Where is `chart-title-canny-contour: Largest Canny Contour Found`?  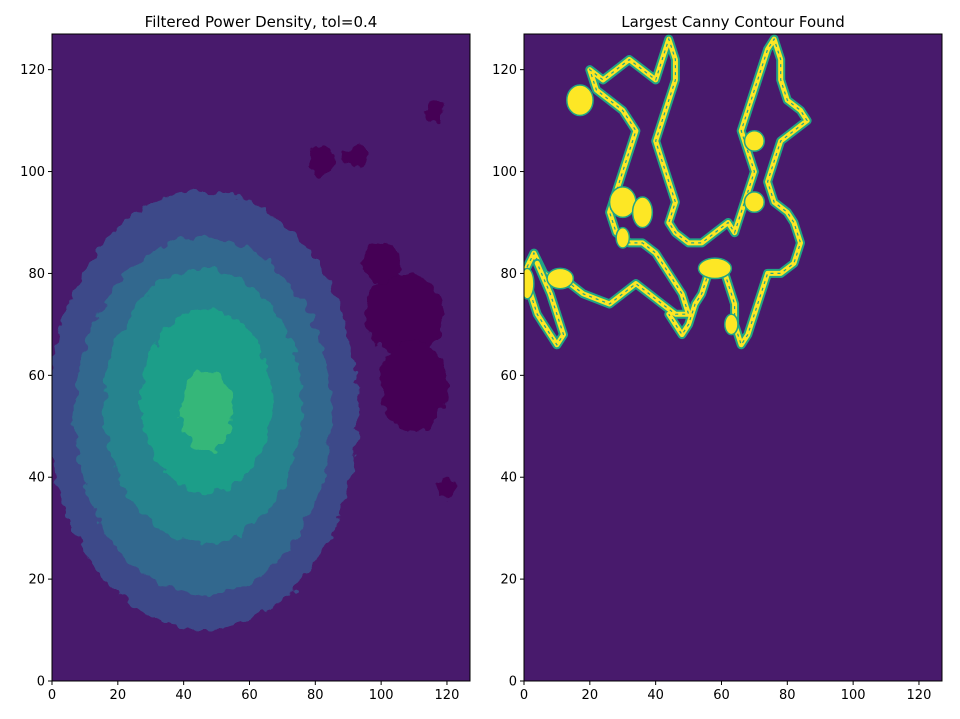
chart-title-canny-contour: Largest Canny Contour Found is located at coordinates (732, 22).